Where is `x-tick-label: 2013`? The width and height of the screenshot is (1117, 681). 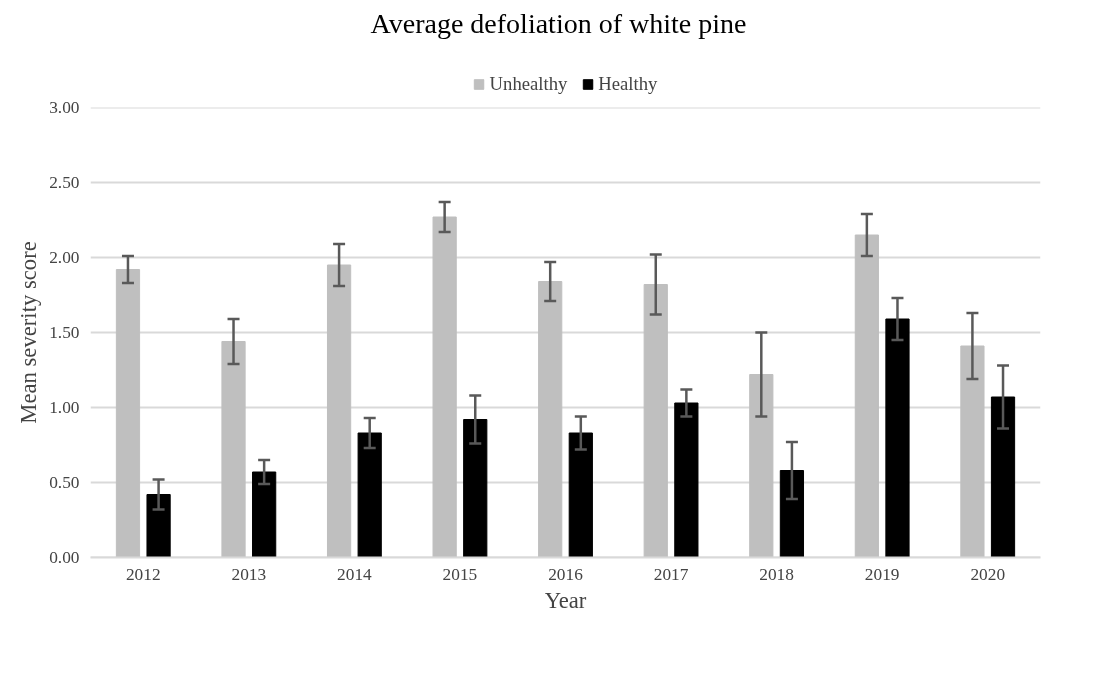
x-tick-label: 2013 is located at coordinates (249, 574).